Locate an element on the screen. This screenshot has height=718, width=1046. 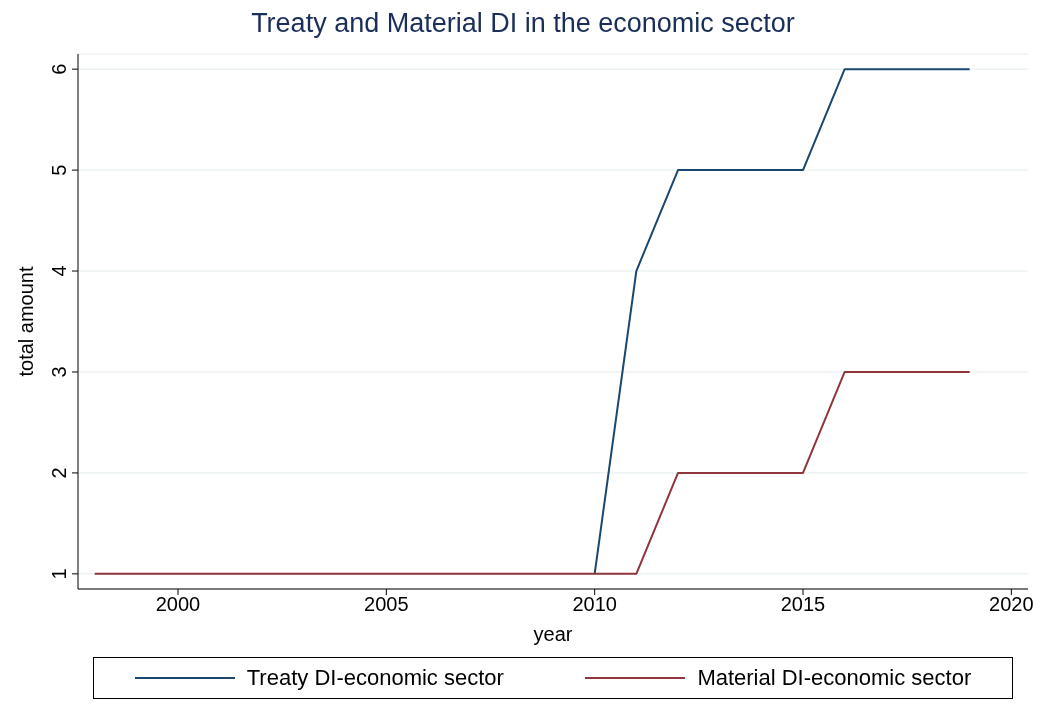
x-tick-label: 2005 is located at coordinates (386, 604).